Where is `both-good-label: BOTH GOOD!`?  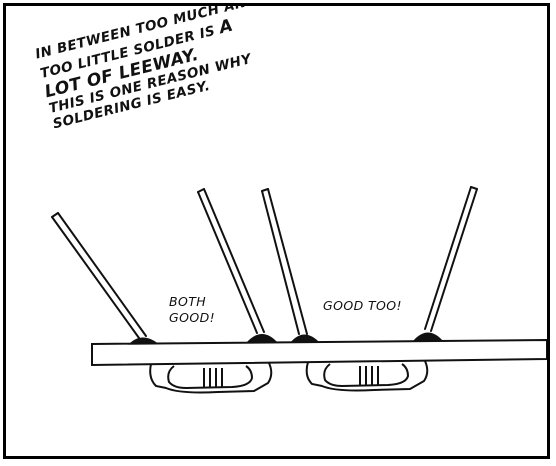
both-good-label: BOTH GOOD! is located at coordinates (192, 309).